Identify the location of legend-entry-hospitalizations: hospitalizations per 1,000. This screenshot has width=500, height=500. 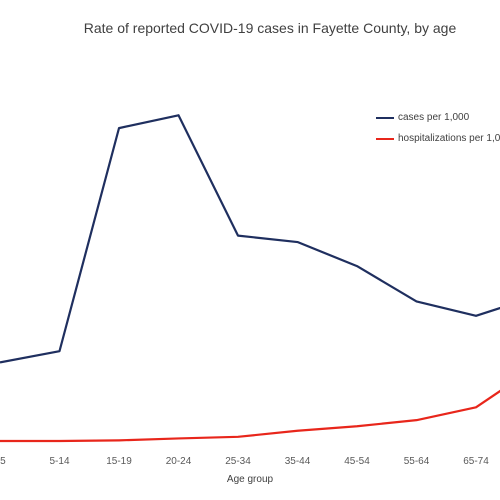
(438, 138).